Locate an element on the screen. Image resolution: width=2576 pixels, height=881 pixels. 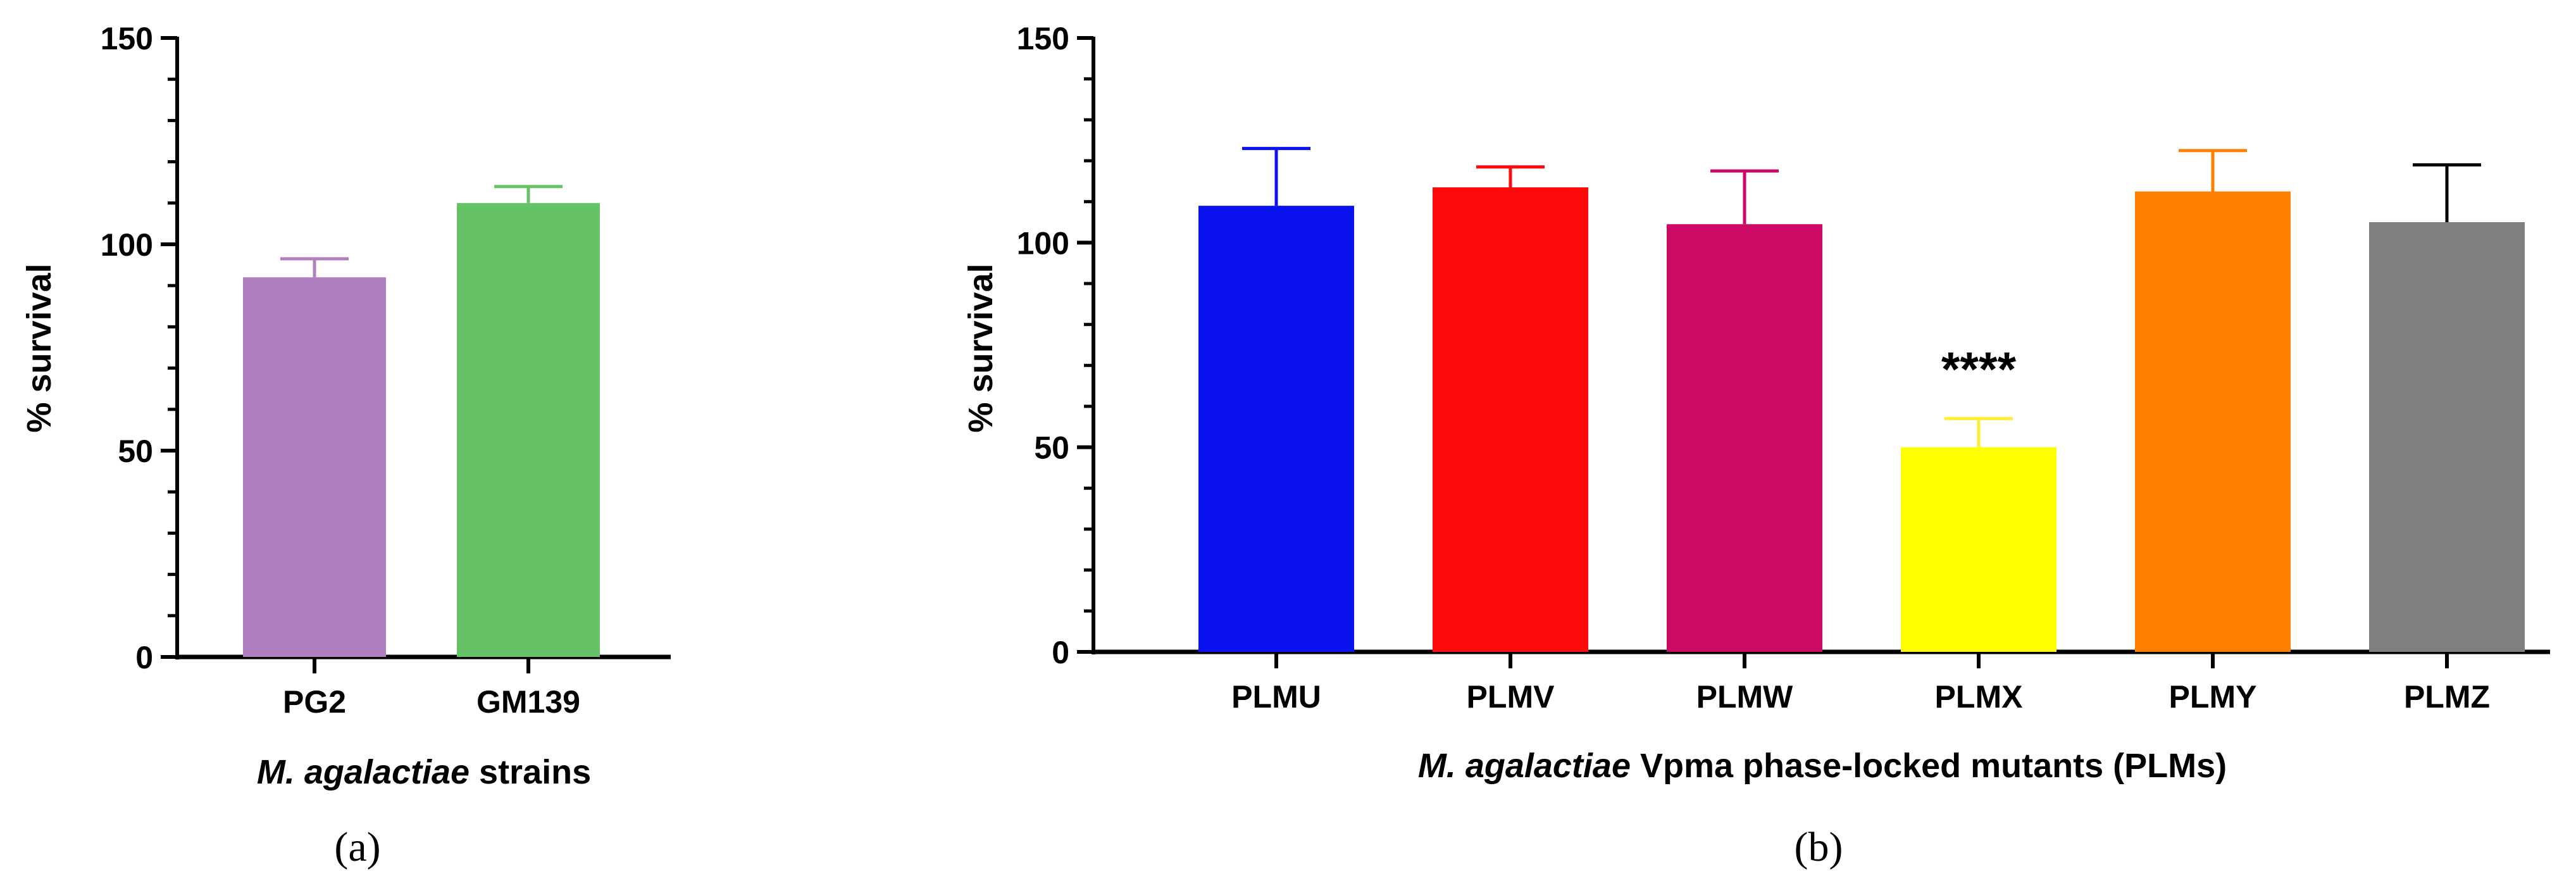
b-y-axis-title: % survival is located at coordinates (981, 347).